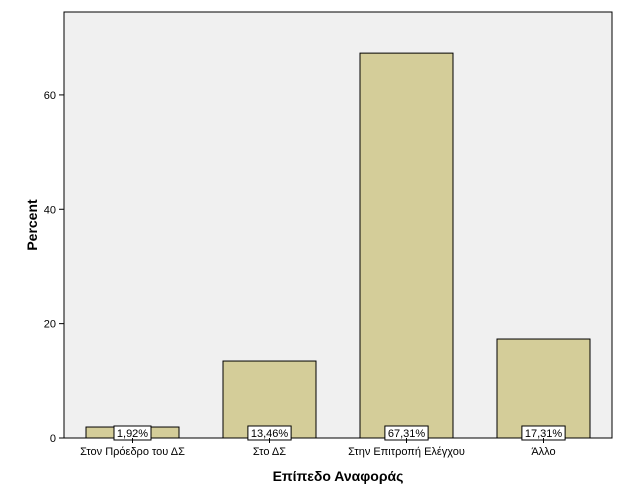 The width and height of the screenshot is (629, 504). What do you see at coordinates (50, 96) in the screenshot?
I see `y-tick-label: 60` at bounding box center [50, 96].